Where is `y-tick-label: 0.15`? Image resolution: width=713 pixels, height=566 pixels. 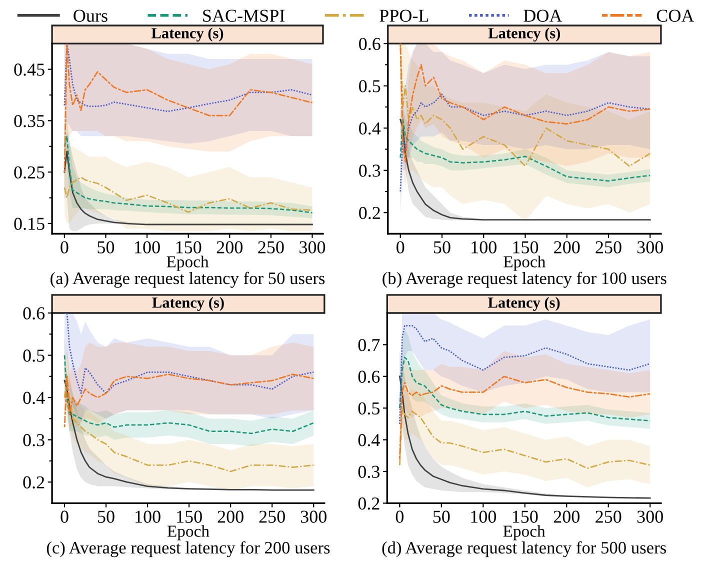
y-tick-label: 0.15 is located at coordinates (29, 224).